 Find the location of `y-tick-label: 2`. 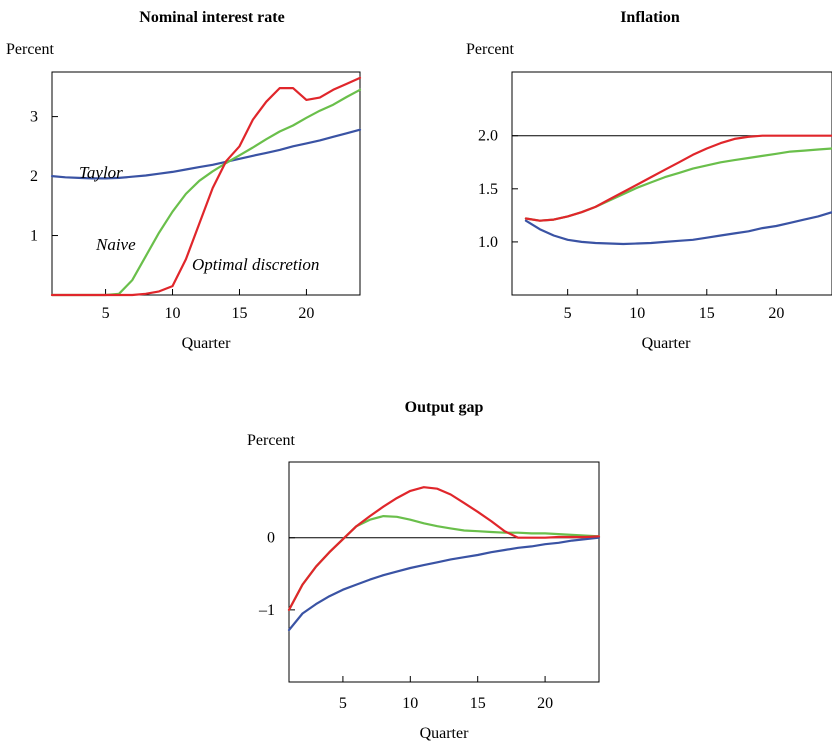

y-tick-label: 2 is located at coordinates (34, 176).